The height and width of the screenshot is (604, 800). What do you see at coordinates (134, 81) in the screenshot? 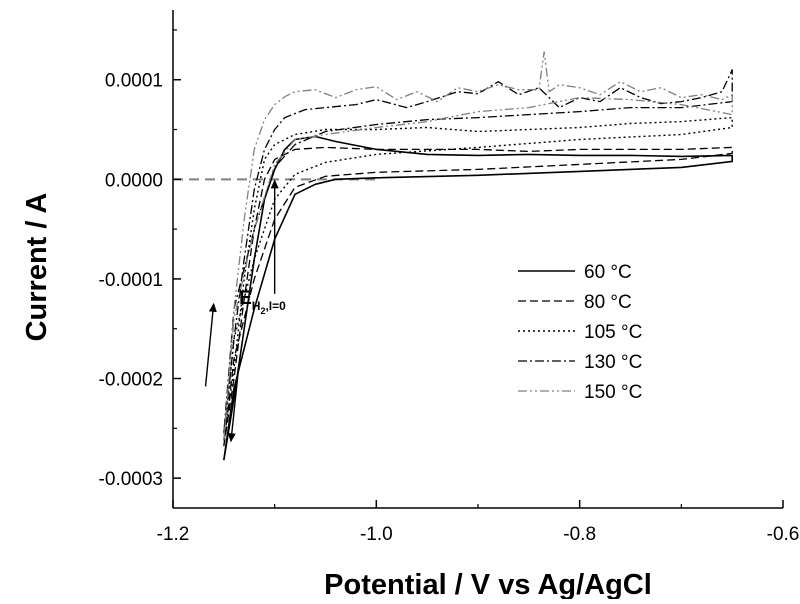
I see `y-tick-label-0: 0.0001` at bounding box center [134, 81].